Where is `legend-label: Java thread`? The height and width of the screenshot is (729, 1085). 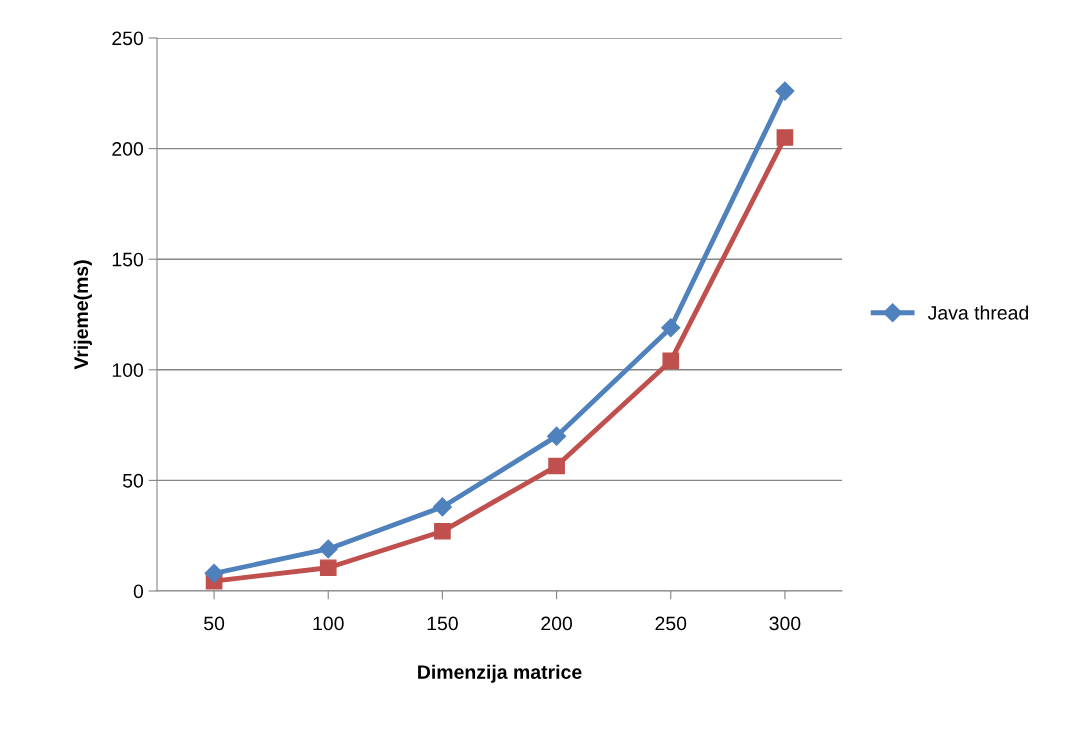
legend-label: Java thread is located at coordinates (977, 312).